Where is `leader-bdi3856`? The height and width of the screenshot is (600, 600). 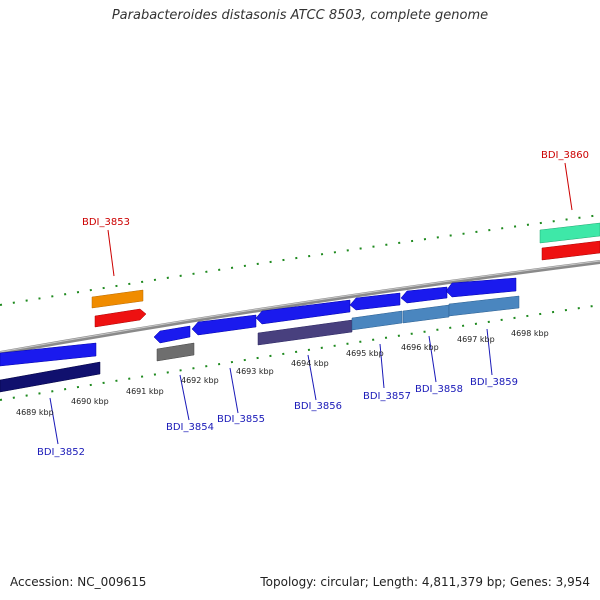
leader-bdi3856 is located at coordinates (312, 377).